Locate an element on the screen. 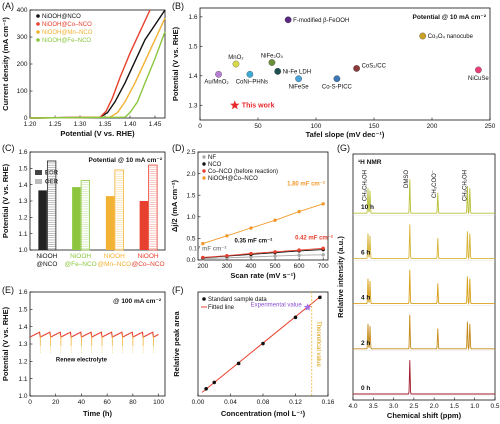 The width and height of the screenshot is (500, 424). time-label: 10 h is located at coordinates (367, 207).